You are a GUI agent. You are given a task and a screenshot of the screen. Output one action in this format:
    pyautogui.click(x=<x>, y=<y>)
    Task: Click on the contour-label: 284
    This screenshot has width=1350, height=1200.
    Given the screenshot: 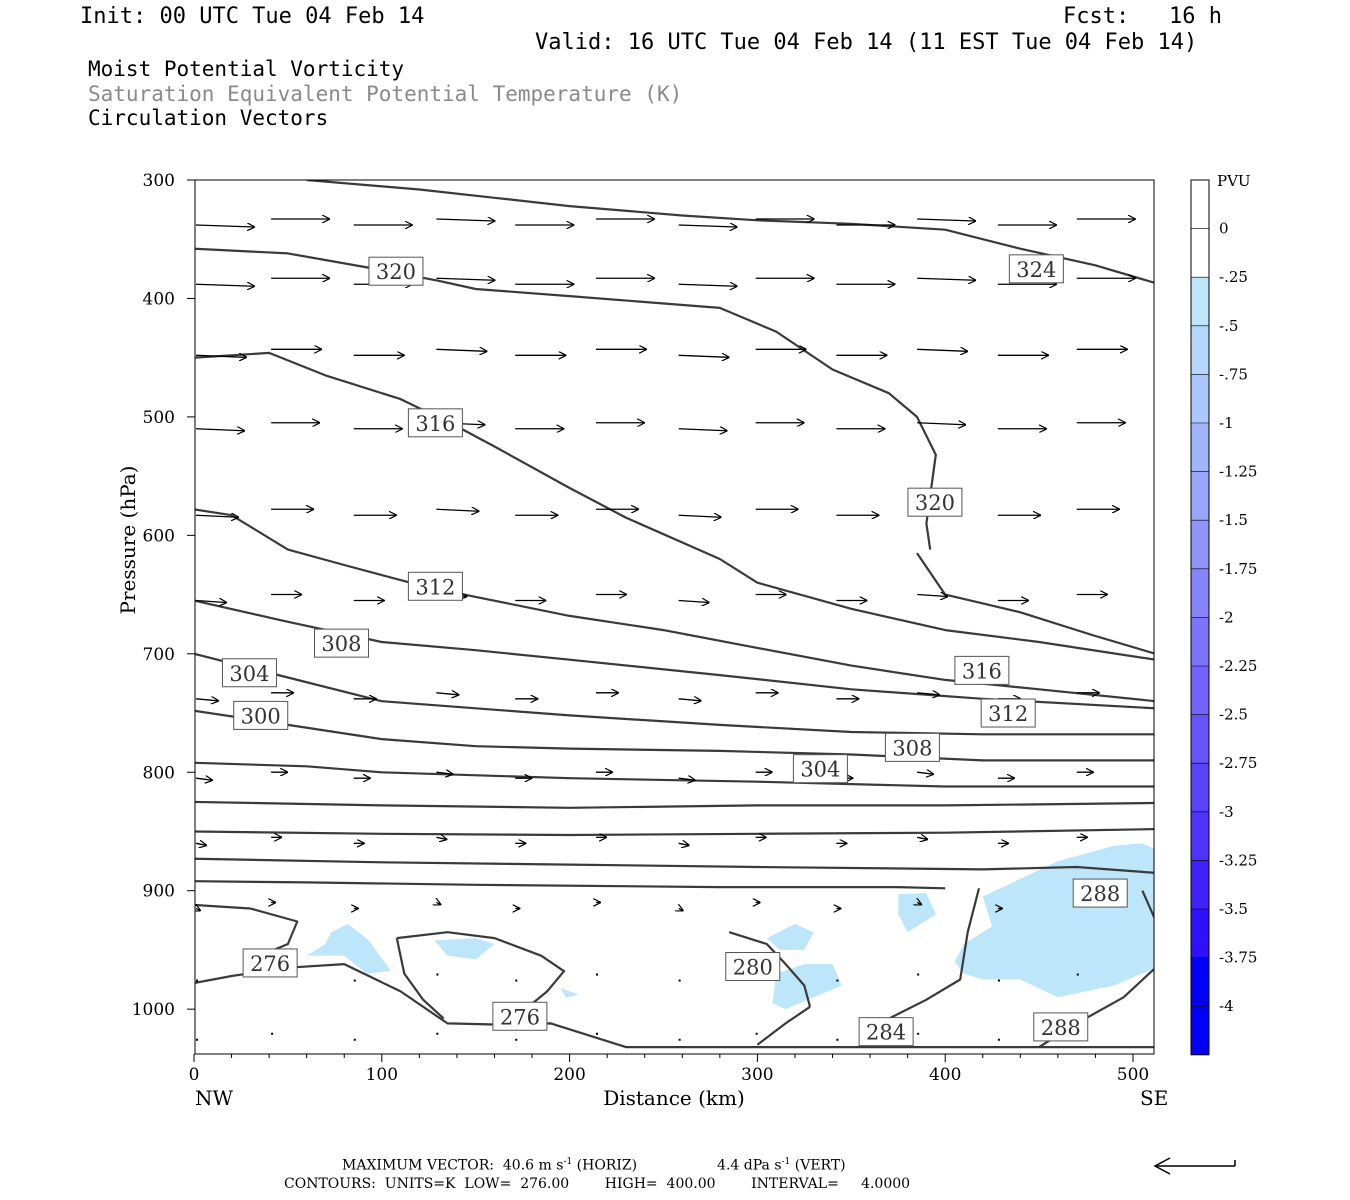 What is the action you would take?
    pyautogui.click(x=886, y=1033)
    